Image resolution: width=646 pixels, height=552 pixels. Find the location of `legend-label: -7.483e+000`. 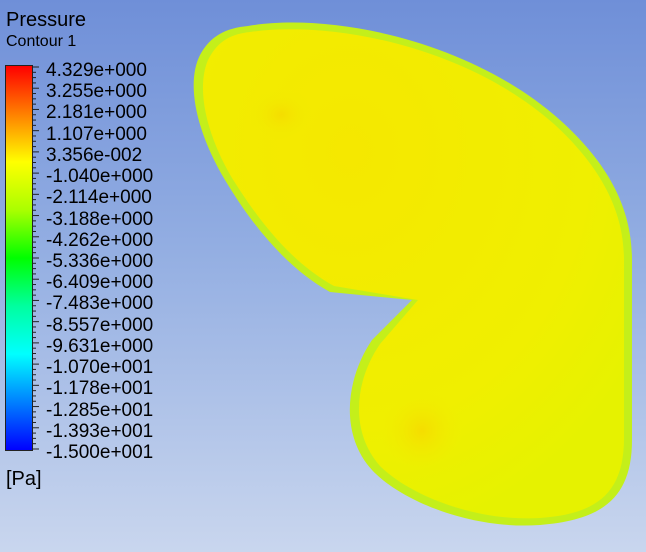

legend-label: -7.483e+000 is located at coordinates (99, 304).